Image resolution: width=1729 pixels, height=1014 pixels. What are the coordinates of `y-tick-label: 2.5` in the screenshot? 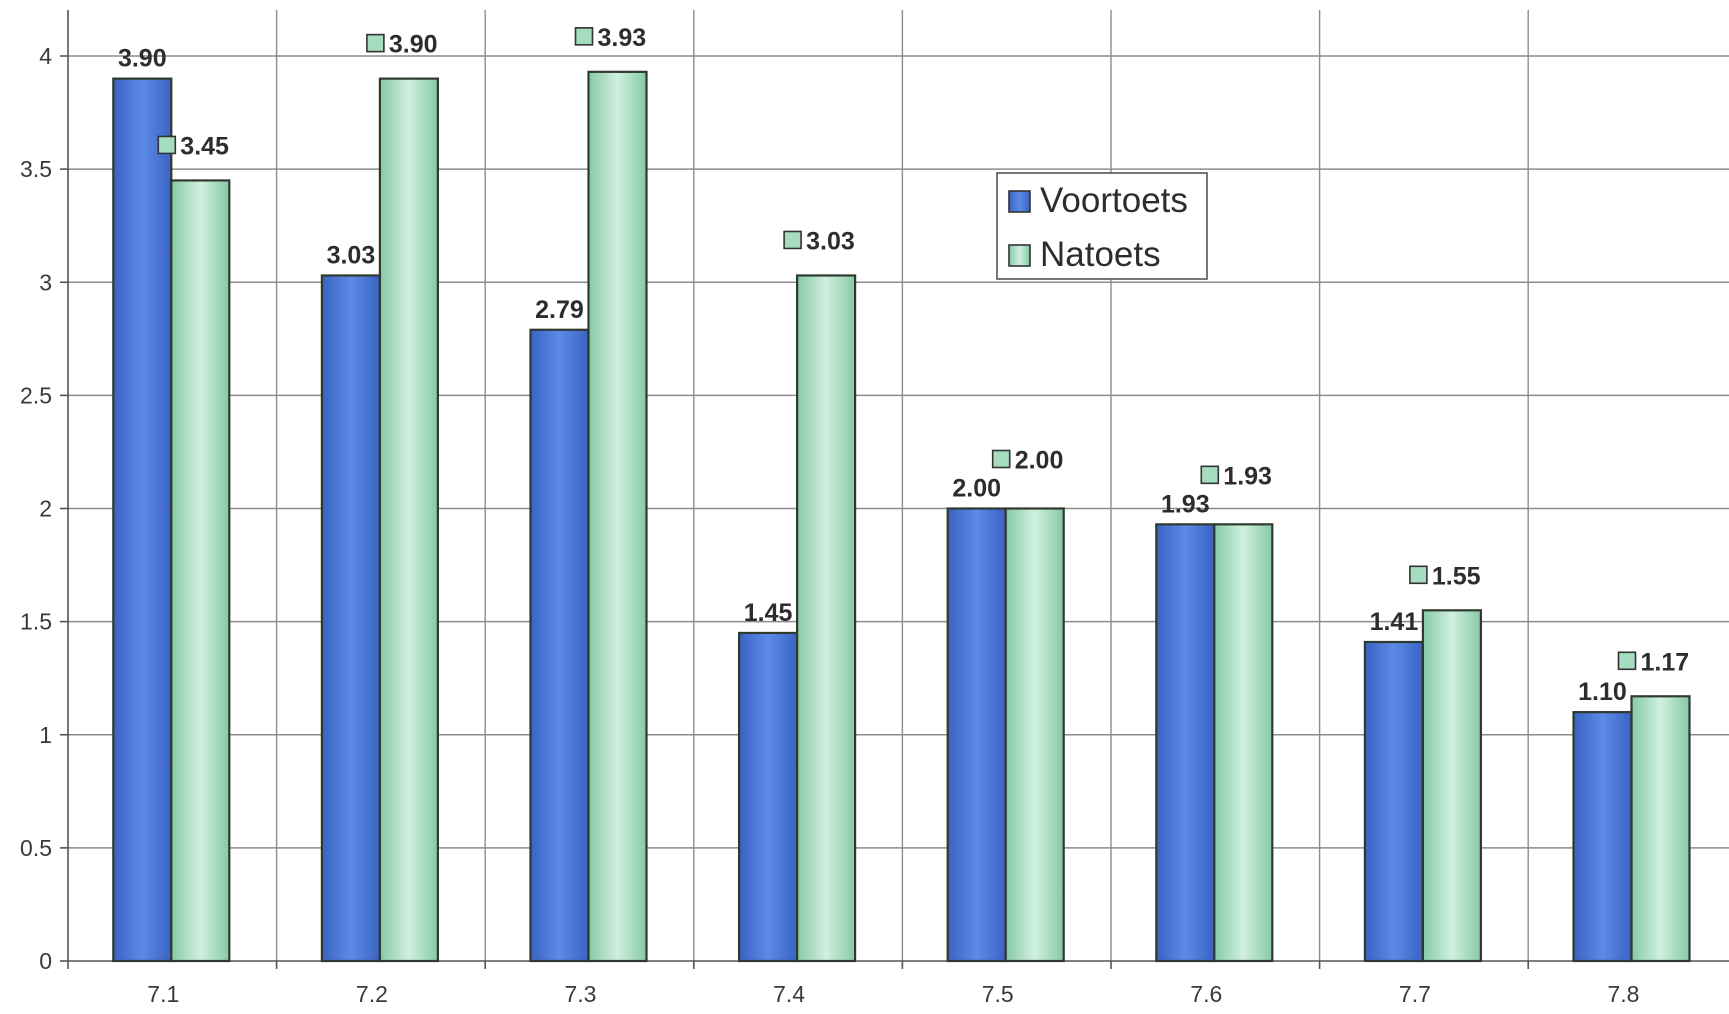 It's located at (36, 395).